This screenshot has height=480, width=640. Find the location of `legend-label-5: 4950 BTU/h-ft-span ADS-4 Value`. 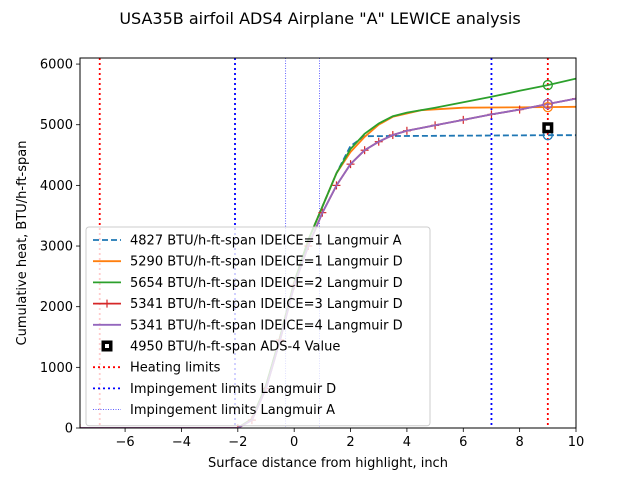

legend-label-5: 4950 BTU/h-ft-span ADS-4 Value is located at coordinates (235, 347).